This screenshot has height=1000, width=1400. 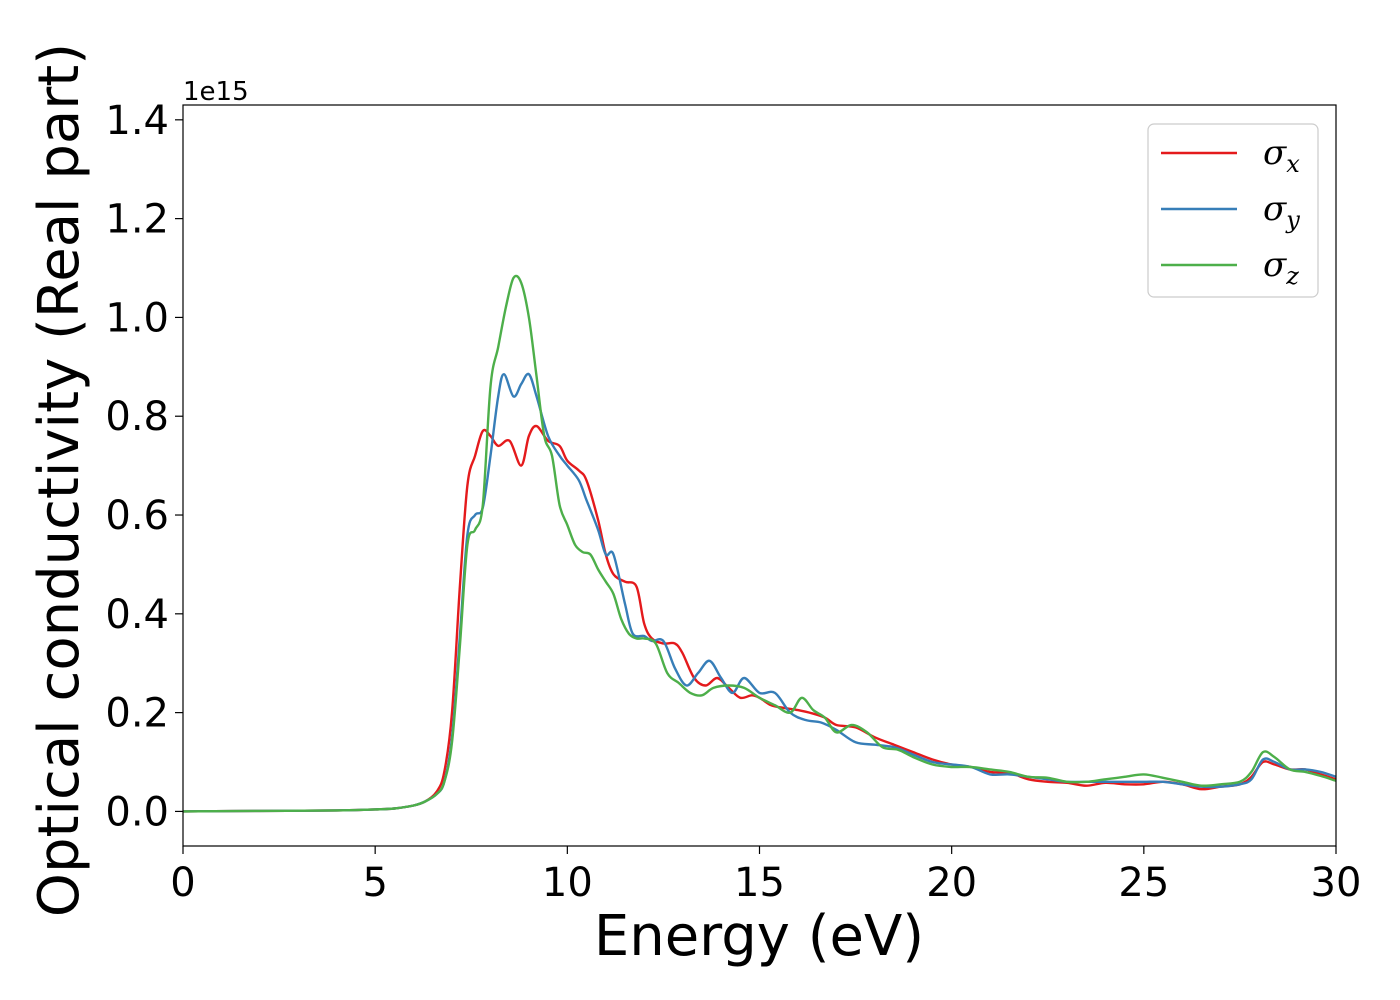 I want to click on legend-subscript: y, so click(x=1292, y=220).